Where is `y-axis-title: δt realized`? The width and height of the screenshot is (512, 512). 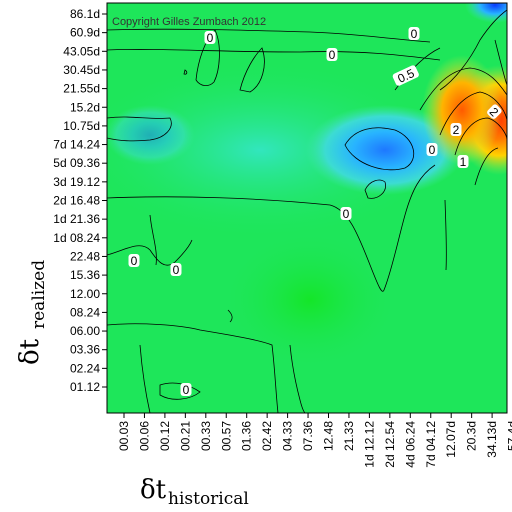 y-axis-title: δt realized is located at coordinates (32, 312).